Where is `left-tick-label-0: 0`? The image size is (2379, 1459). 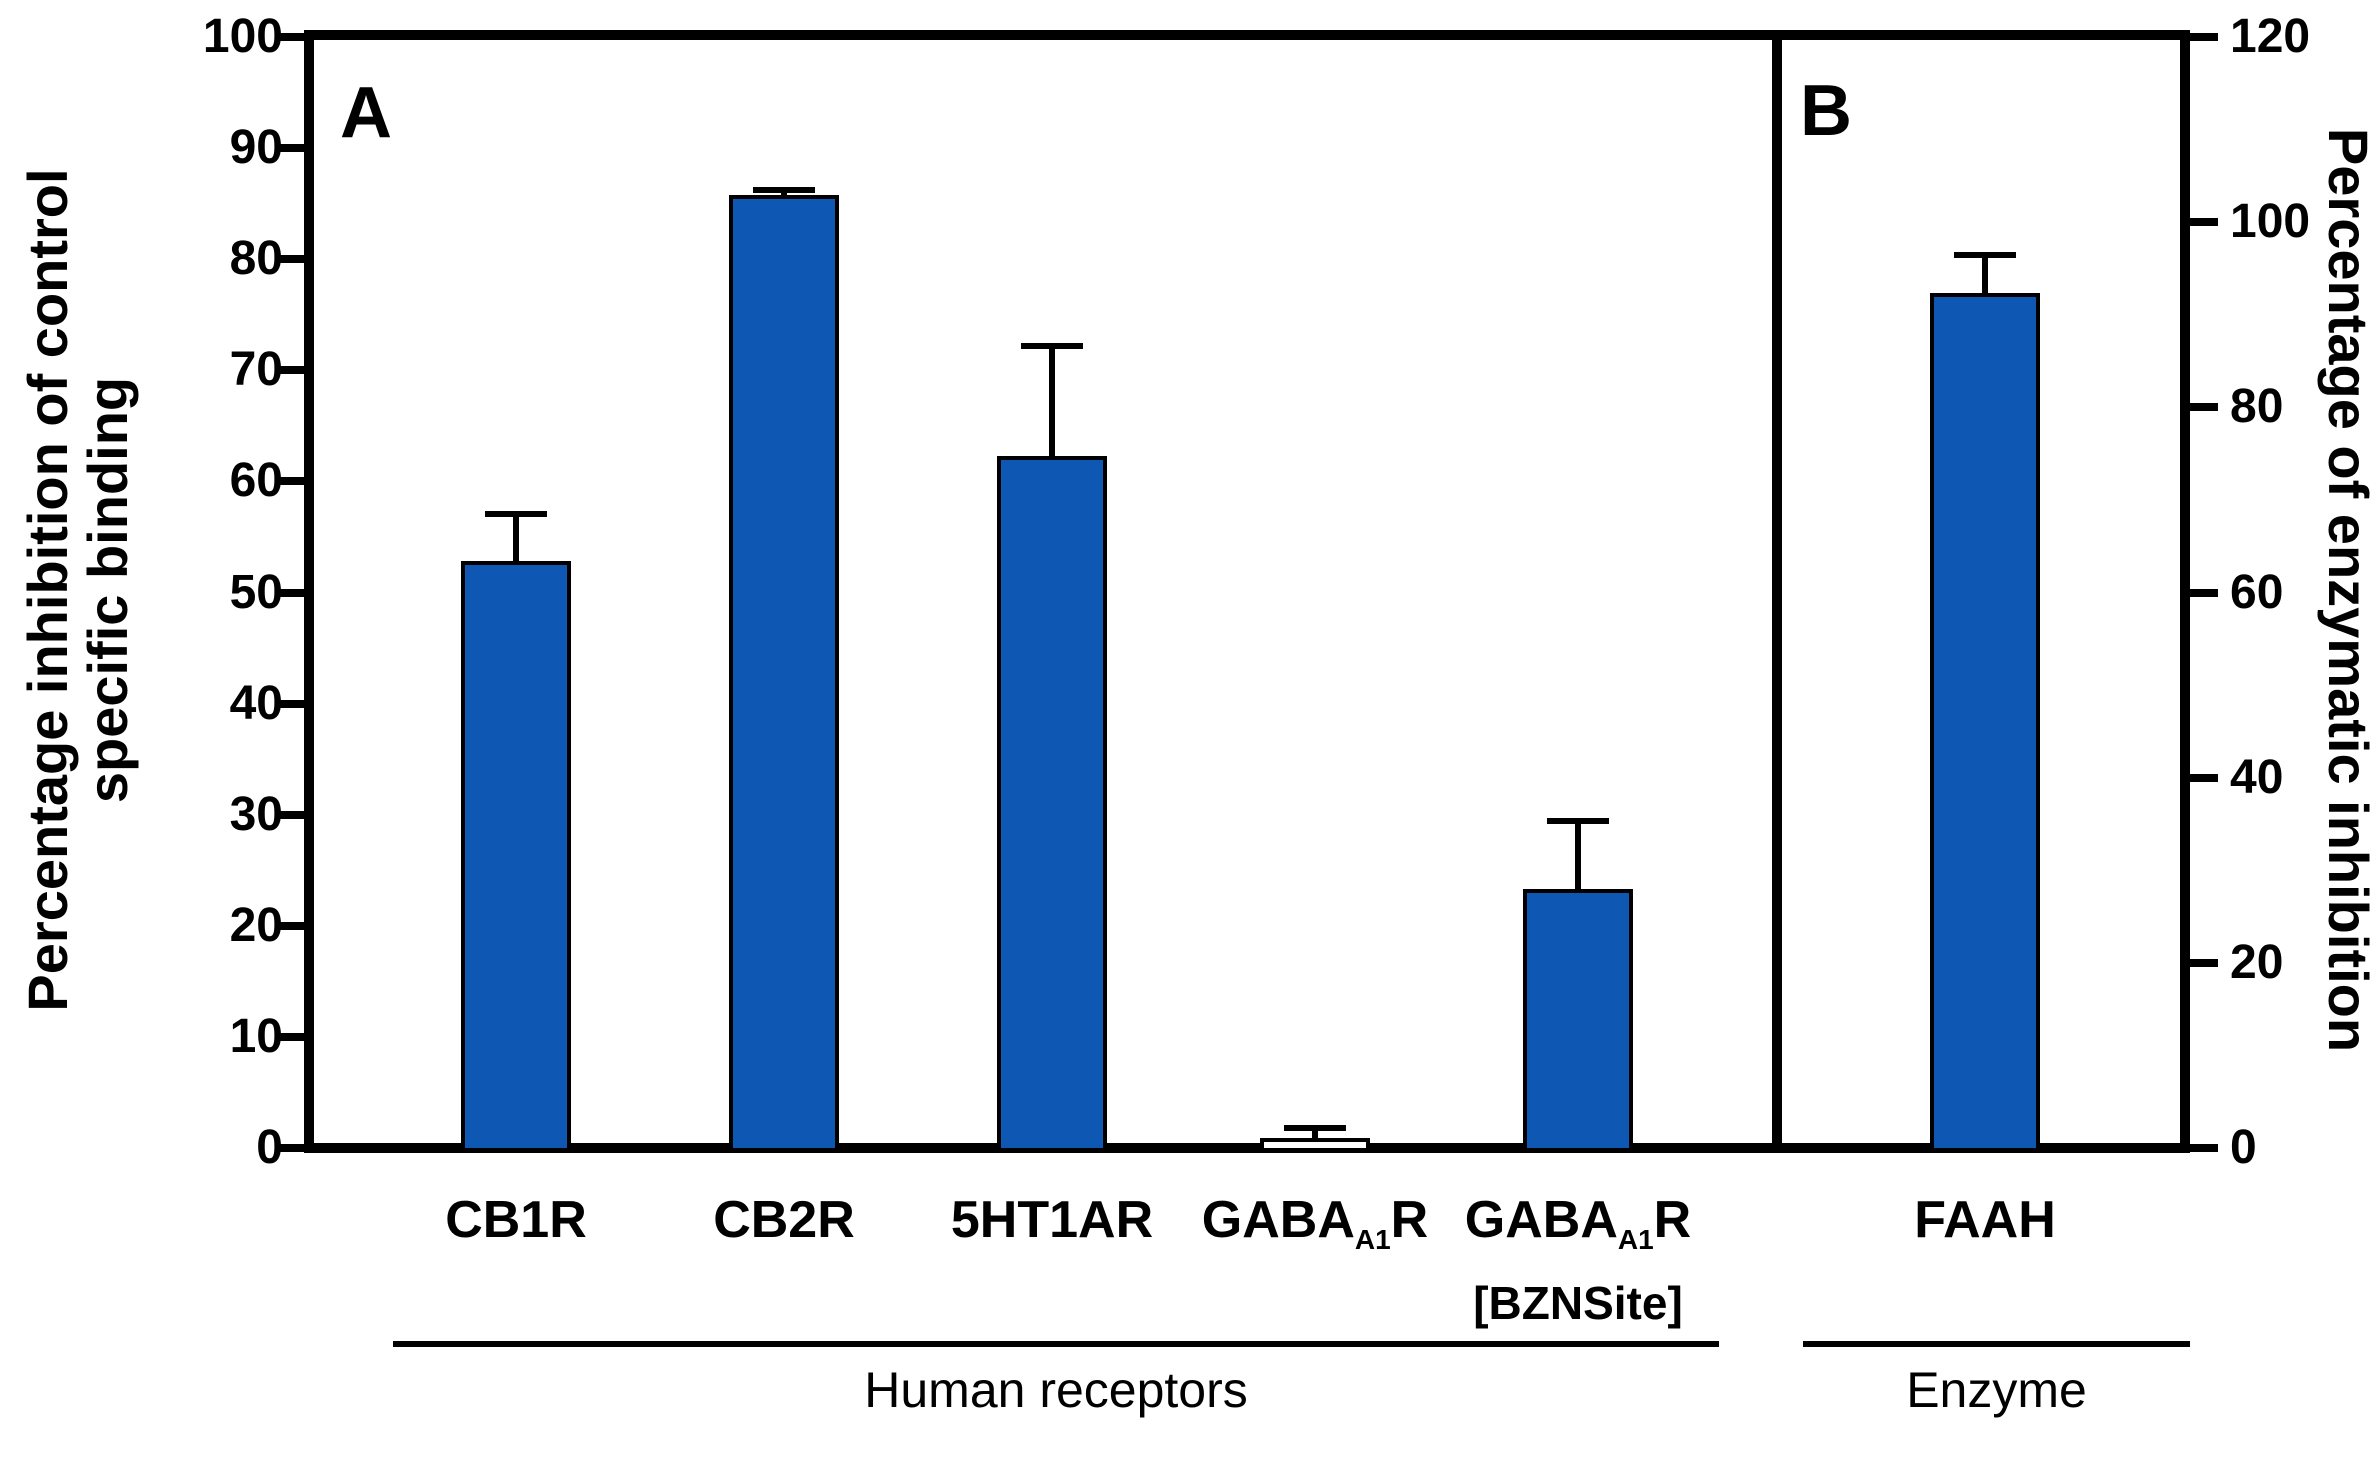
left-tick-label-0: 0 is located at coordinates (269, 1147).